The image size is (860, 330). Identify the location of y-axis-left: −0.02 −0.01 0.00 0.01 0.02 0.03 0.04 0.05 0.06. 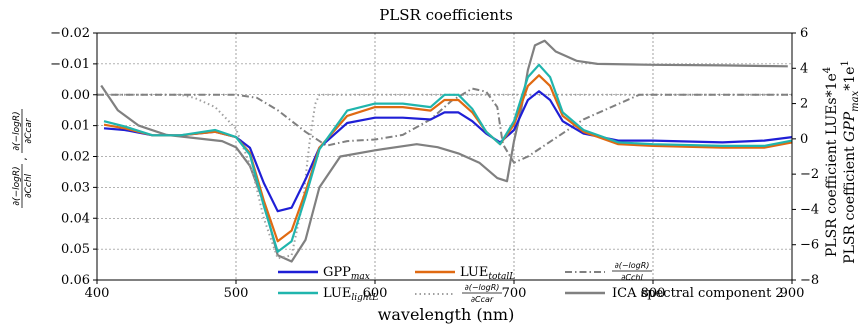
(73, 157).